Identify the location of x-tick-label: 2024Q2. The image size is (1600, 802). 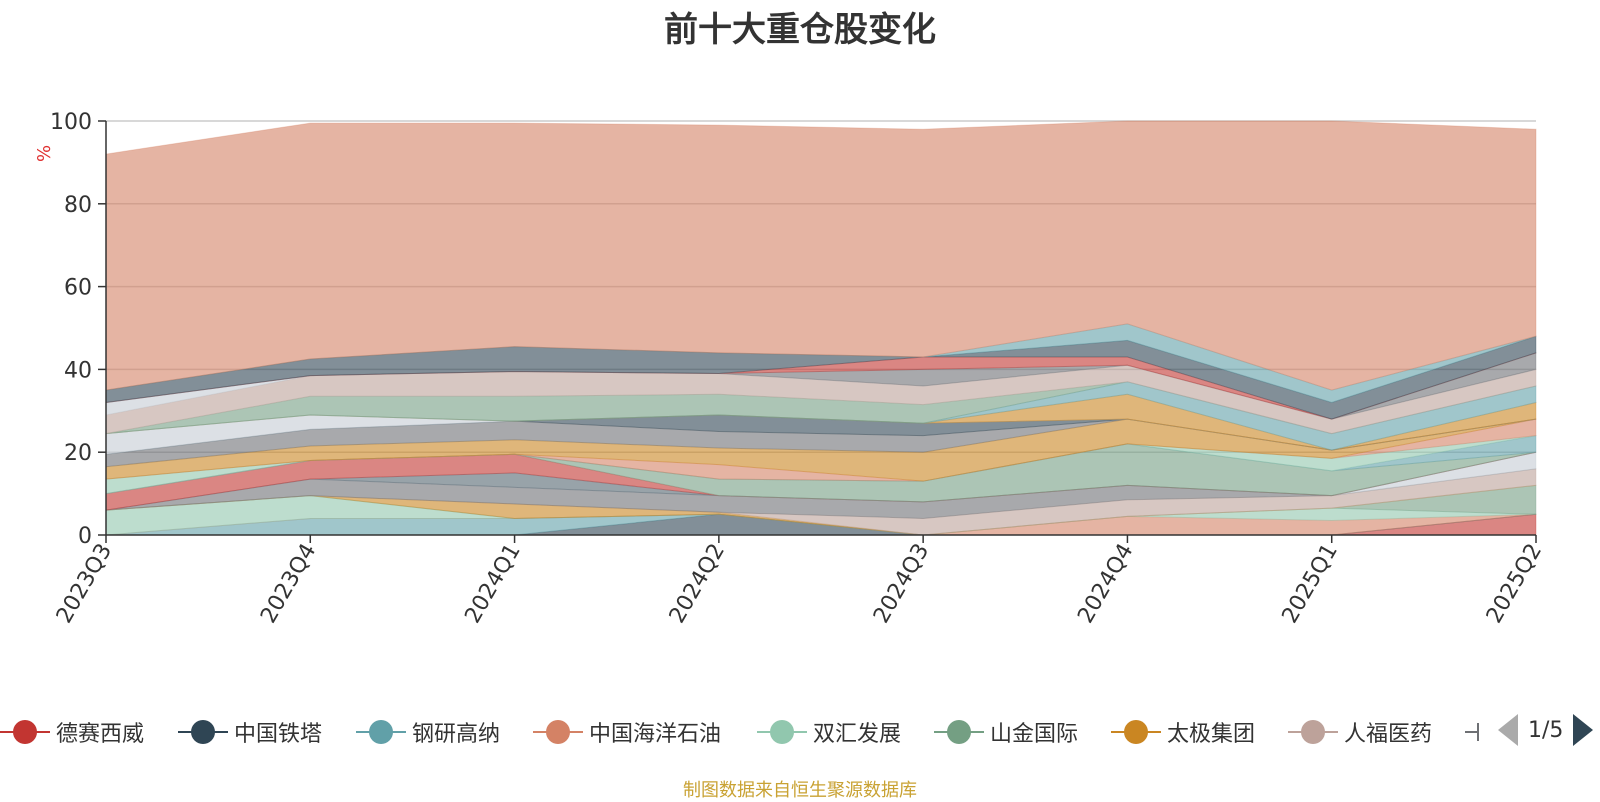
(697, 584).